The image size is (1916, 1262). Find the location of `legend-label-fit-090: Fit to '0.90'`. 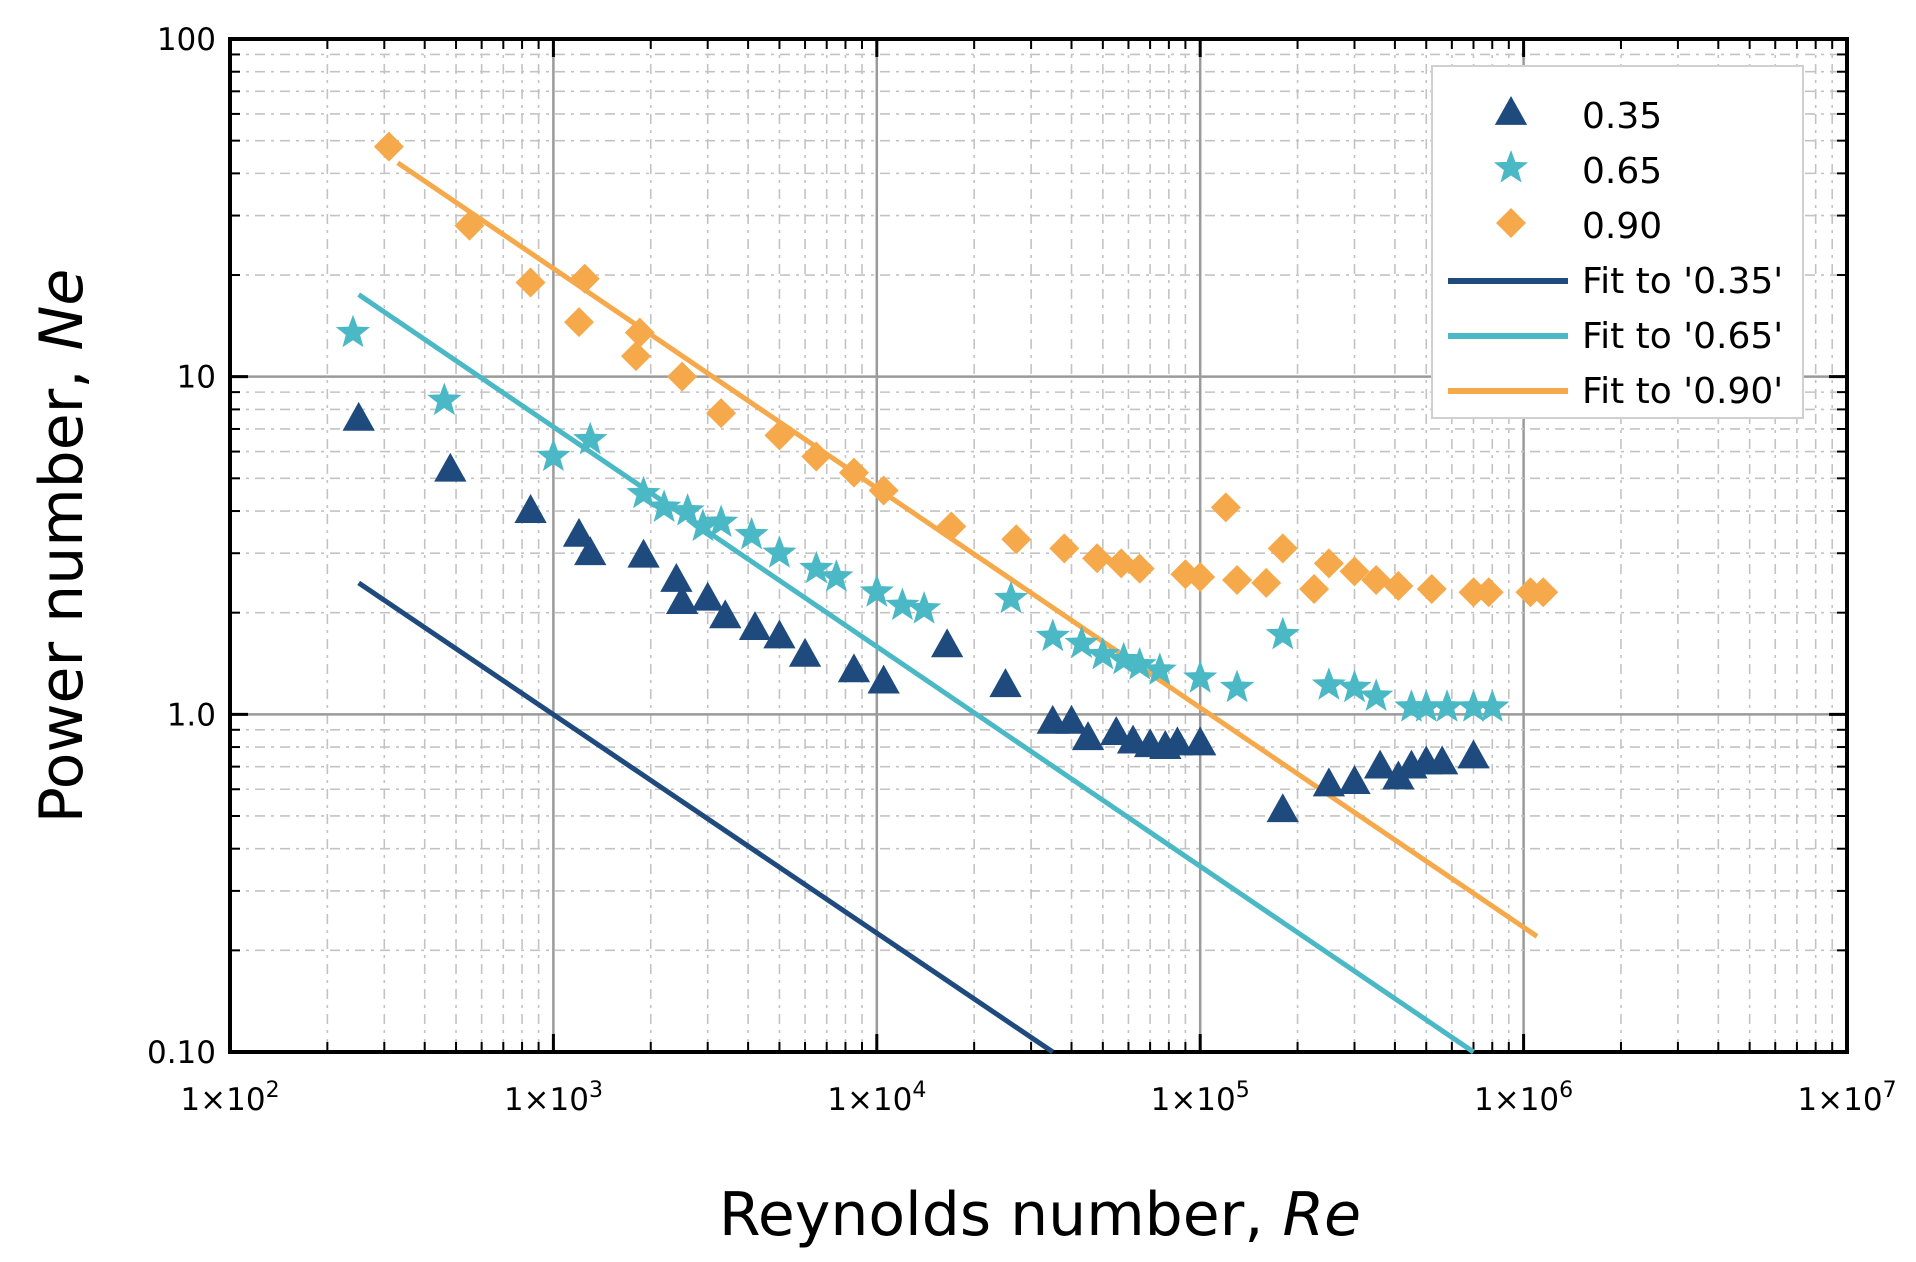

legend-label-fit-090: Fit to '0.90' is located at coordinates (1682, 391).